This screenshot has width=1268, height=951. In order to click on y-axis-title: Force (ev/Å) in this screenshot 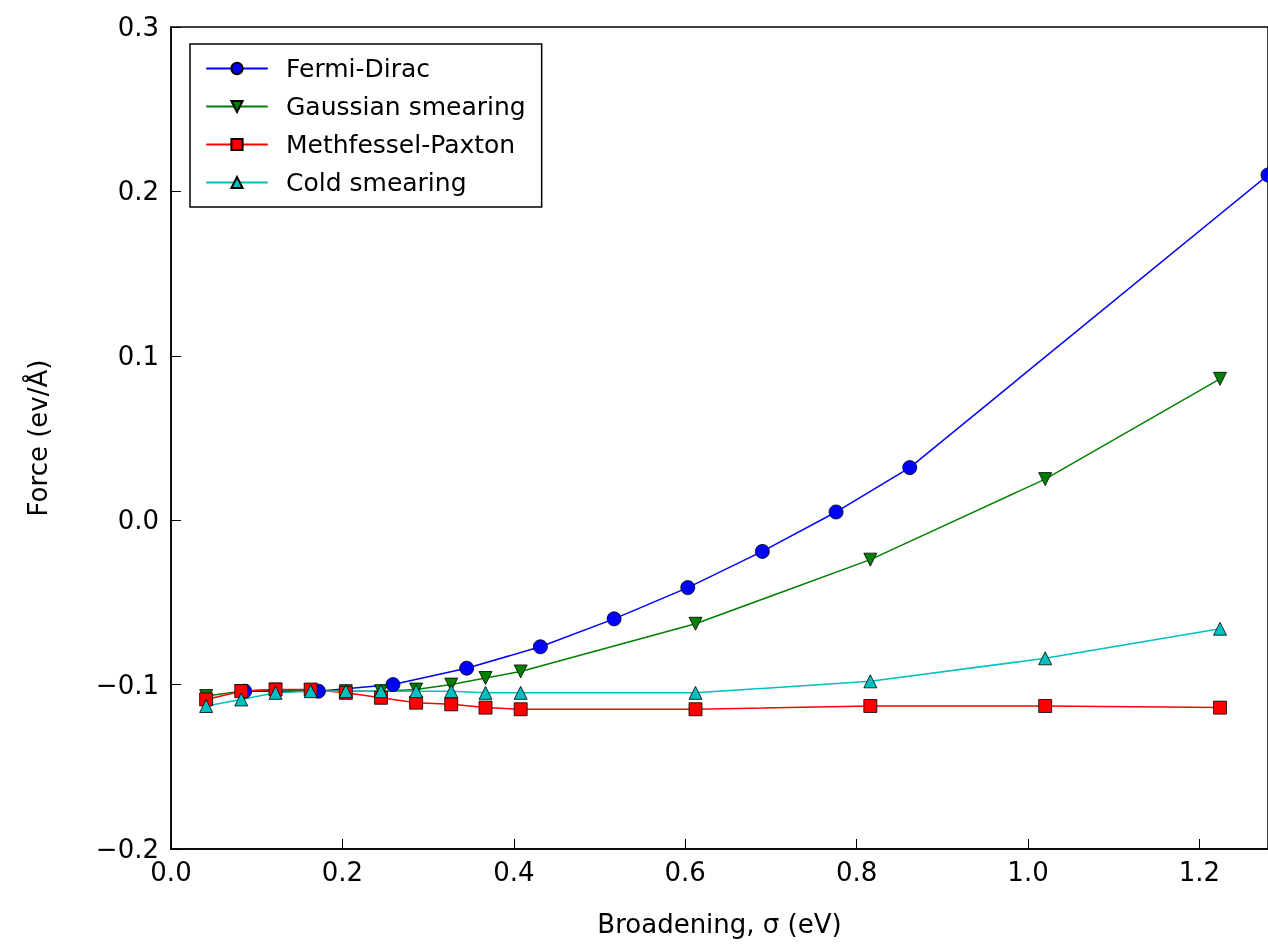, I will do `click(37, 438)`.